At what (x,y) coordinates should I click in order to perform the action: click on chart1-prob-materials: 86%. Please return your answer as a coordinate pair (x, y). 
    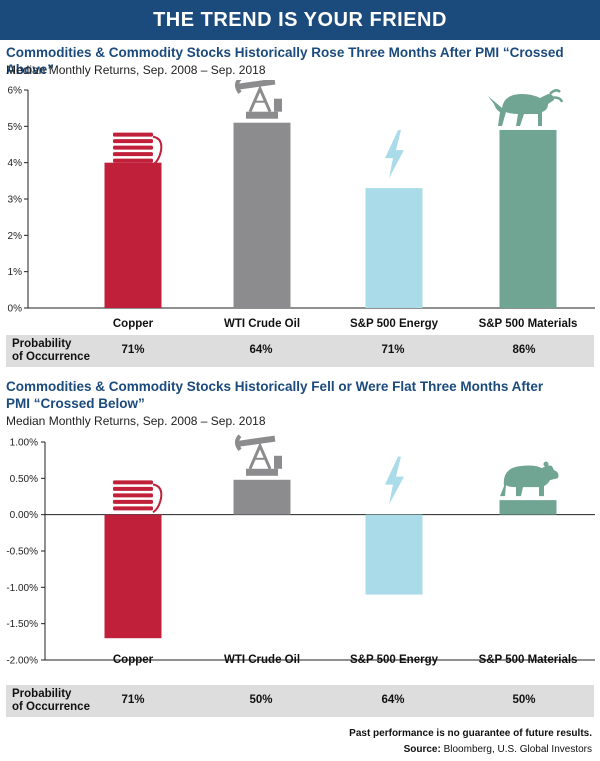
    Looking at the image, I should click on (524, 350).